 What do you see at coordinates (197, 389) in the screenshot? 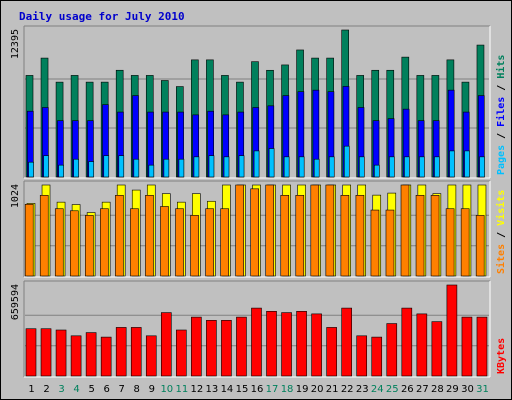
I see `x-tick-label: 12` at bounding box center [197, 389].